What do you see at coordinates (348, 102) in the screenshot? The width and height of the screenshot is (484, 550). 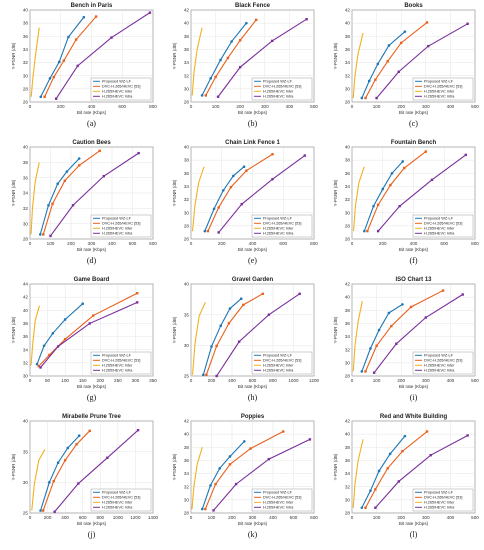 I see `y-tick-label: 28` at bounding box center [348, 102].